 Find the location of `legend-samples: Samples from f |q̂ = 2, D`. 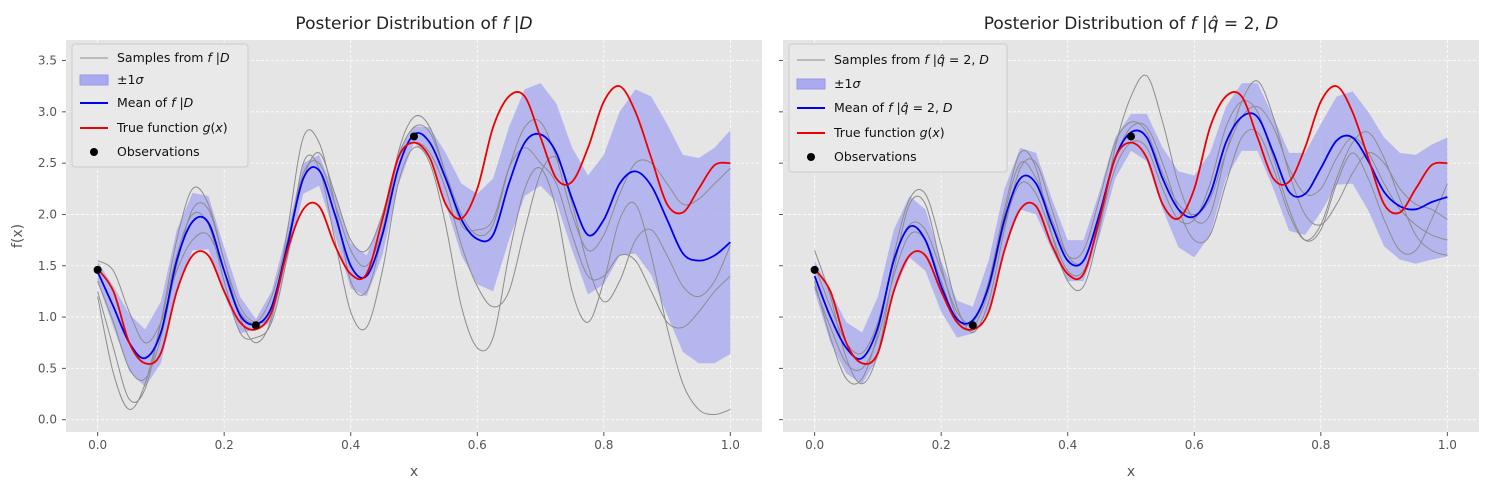

legend-samples: Samples from f |q̂ = 2, D is located at coordinates (911, 59).